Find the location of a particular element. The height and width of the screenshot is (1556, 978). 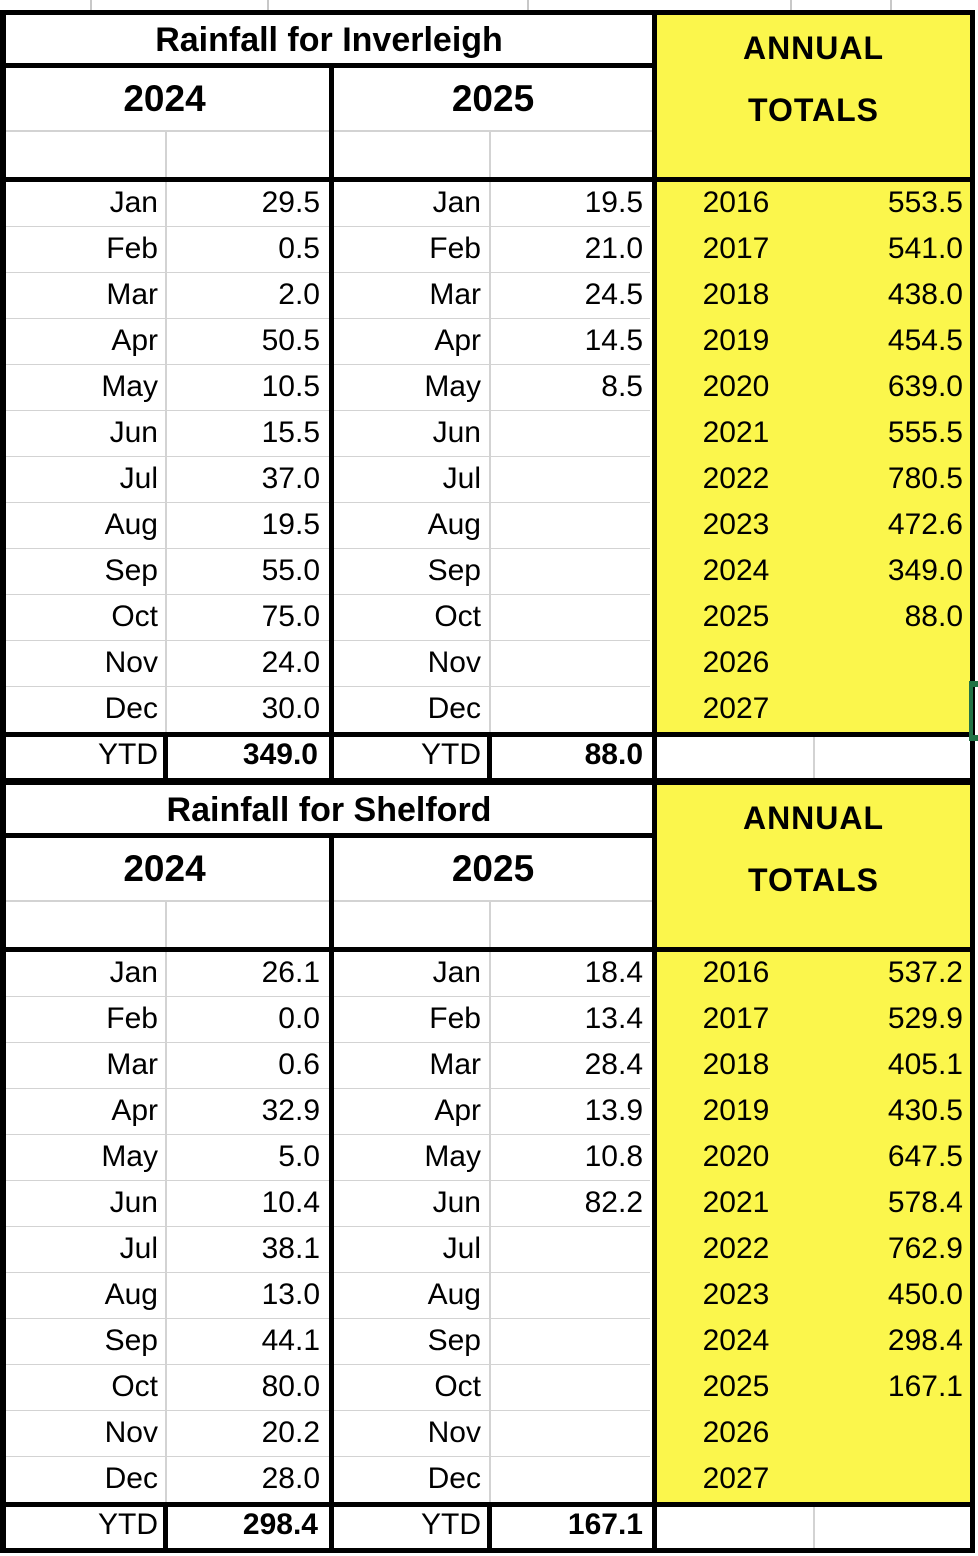

annual-total-cell: 298.4 is located at coordinates (925, 1340).